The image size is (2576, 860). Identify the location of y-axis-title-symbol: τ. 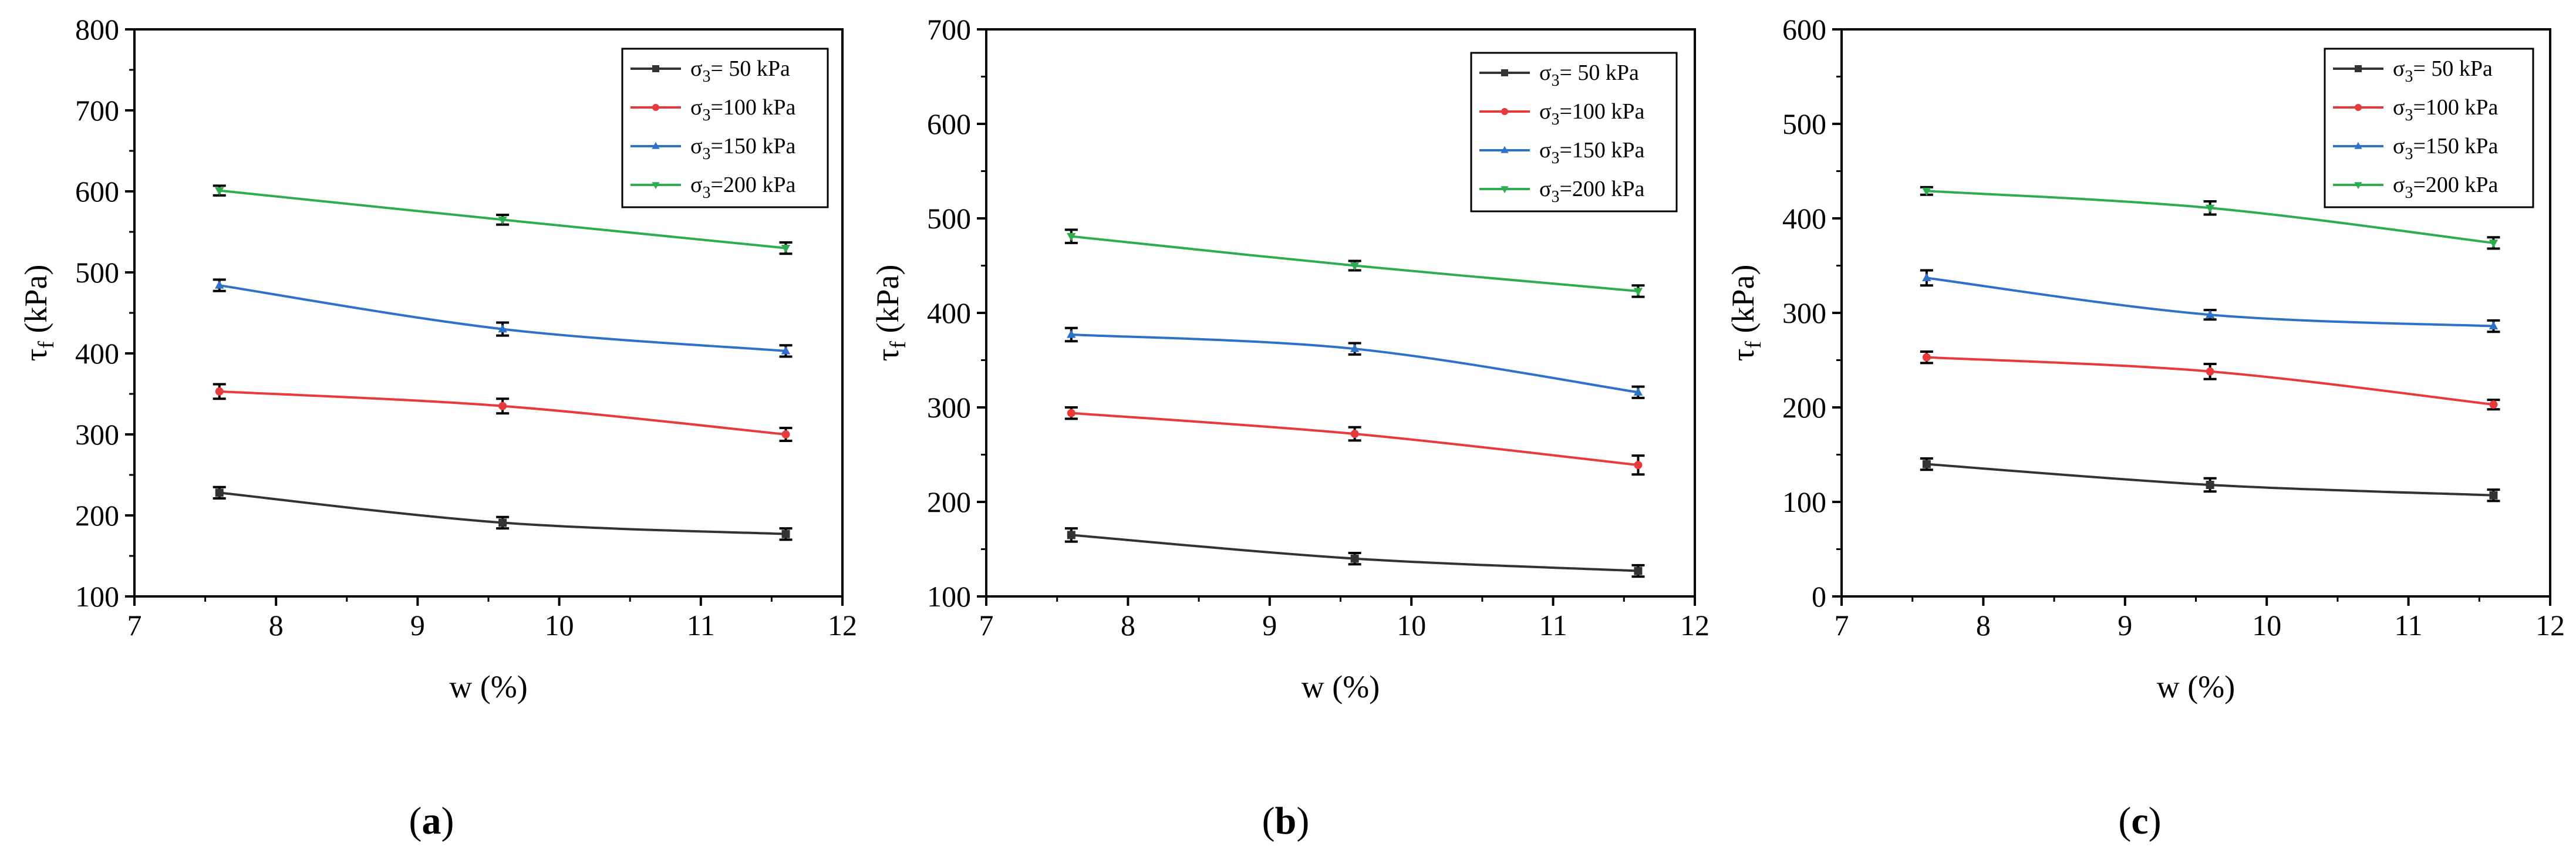
(35, 355).